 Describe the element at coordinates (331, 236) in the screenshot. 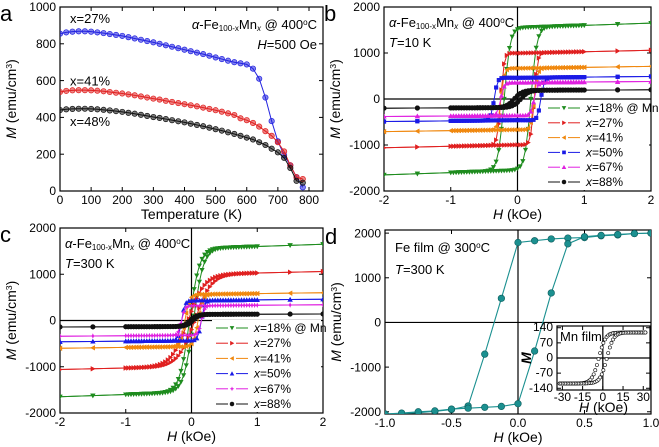

I see `panel-letter: d` at that location.